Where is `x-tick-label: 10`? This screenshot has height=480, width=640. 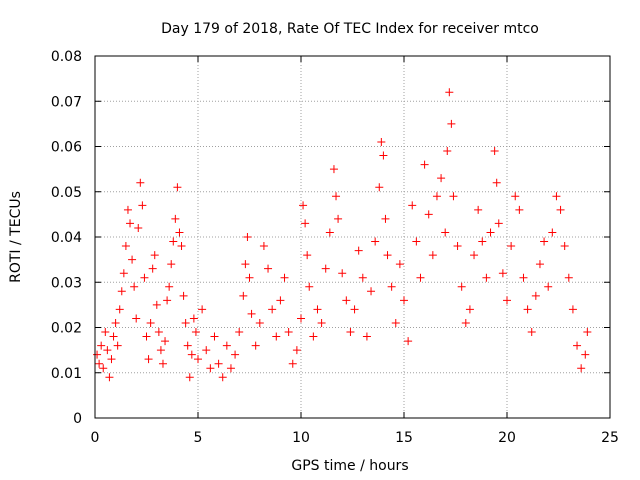
x-tick-label: 10 is located at coordinates (301, 438).